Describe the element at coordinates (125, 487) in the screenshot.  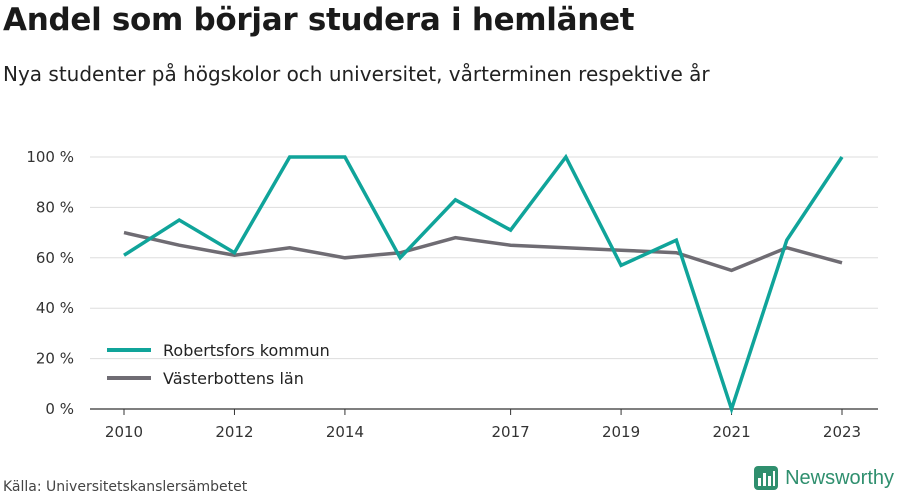
I see `source-note: Källa: Universitetskanslersämbetet` at that location.